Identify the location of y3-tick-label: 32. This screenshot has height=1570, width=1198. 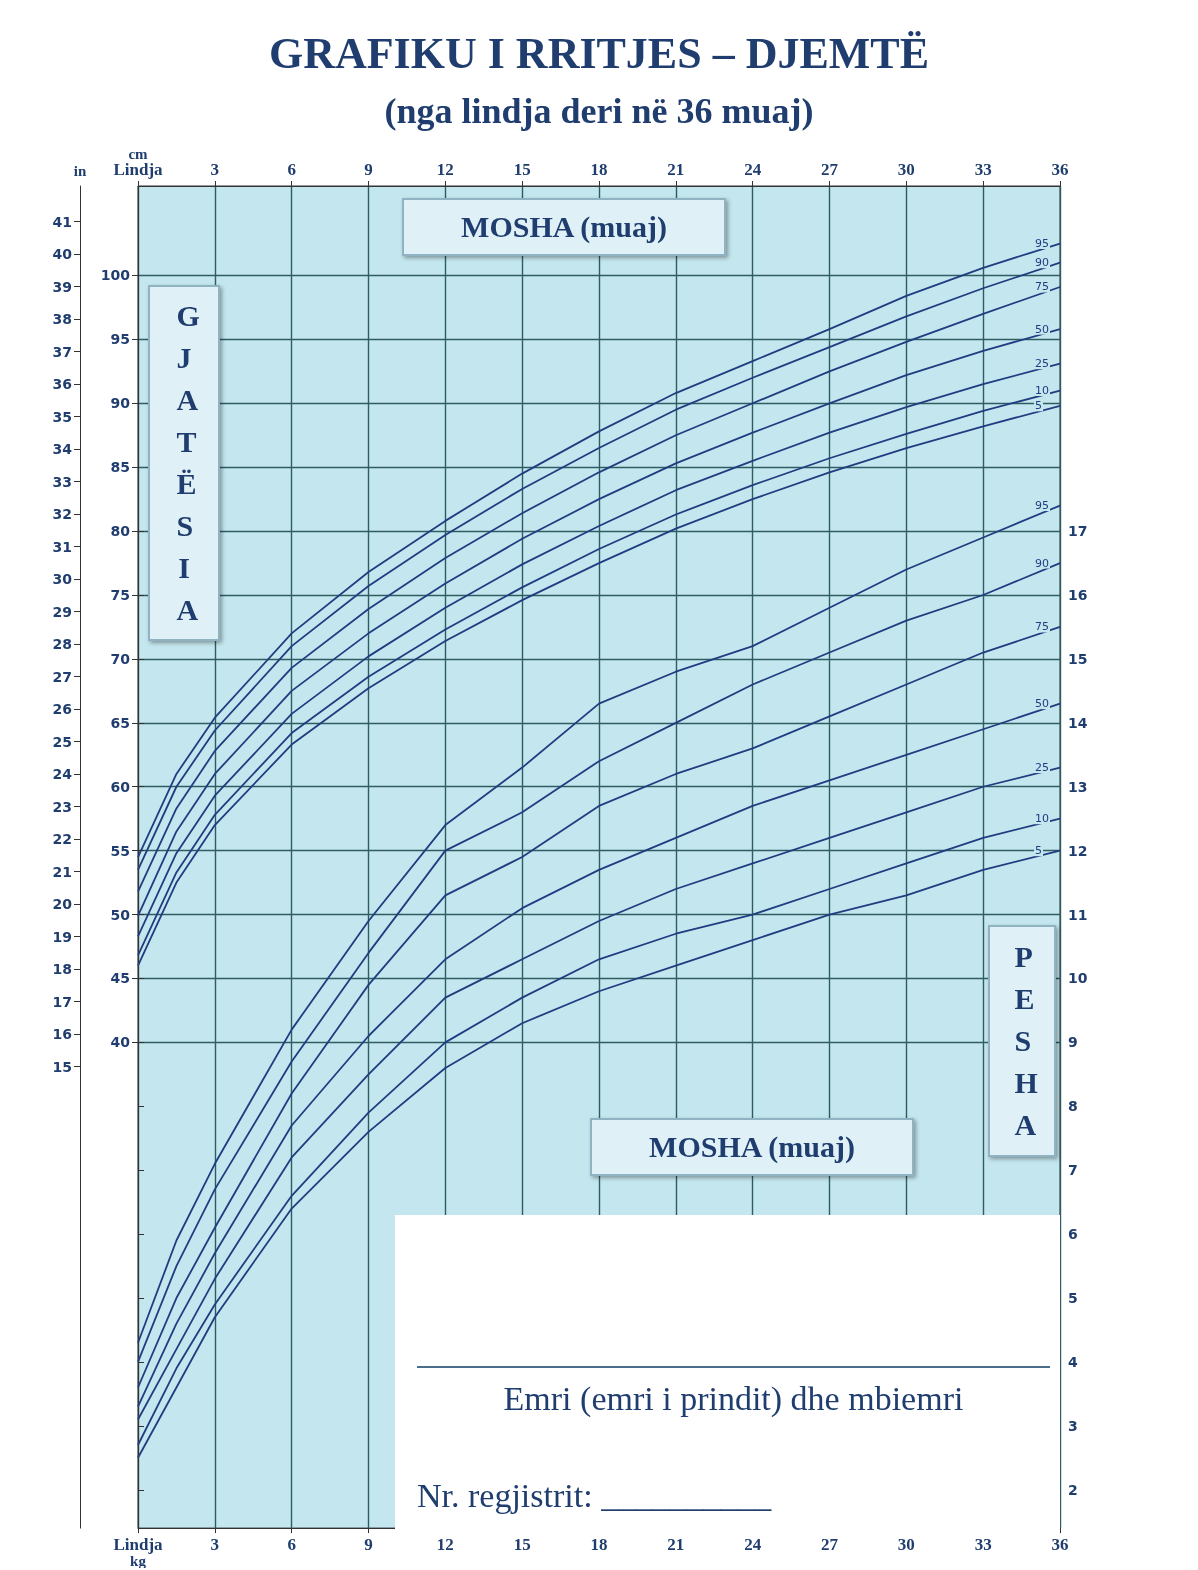
(62, 514).